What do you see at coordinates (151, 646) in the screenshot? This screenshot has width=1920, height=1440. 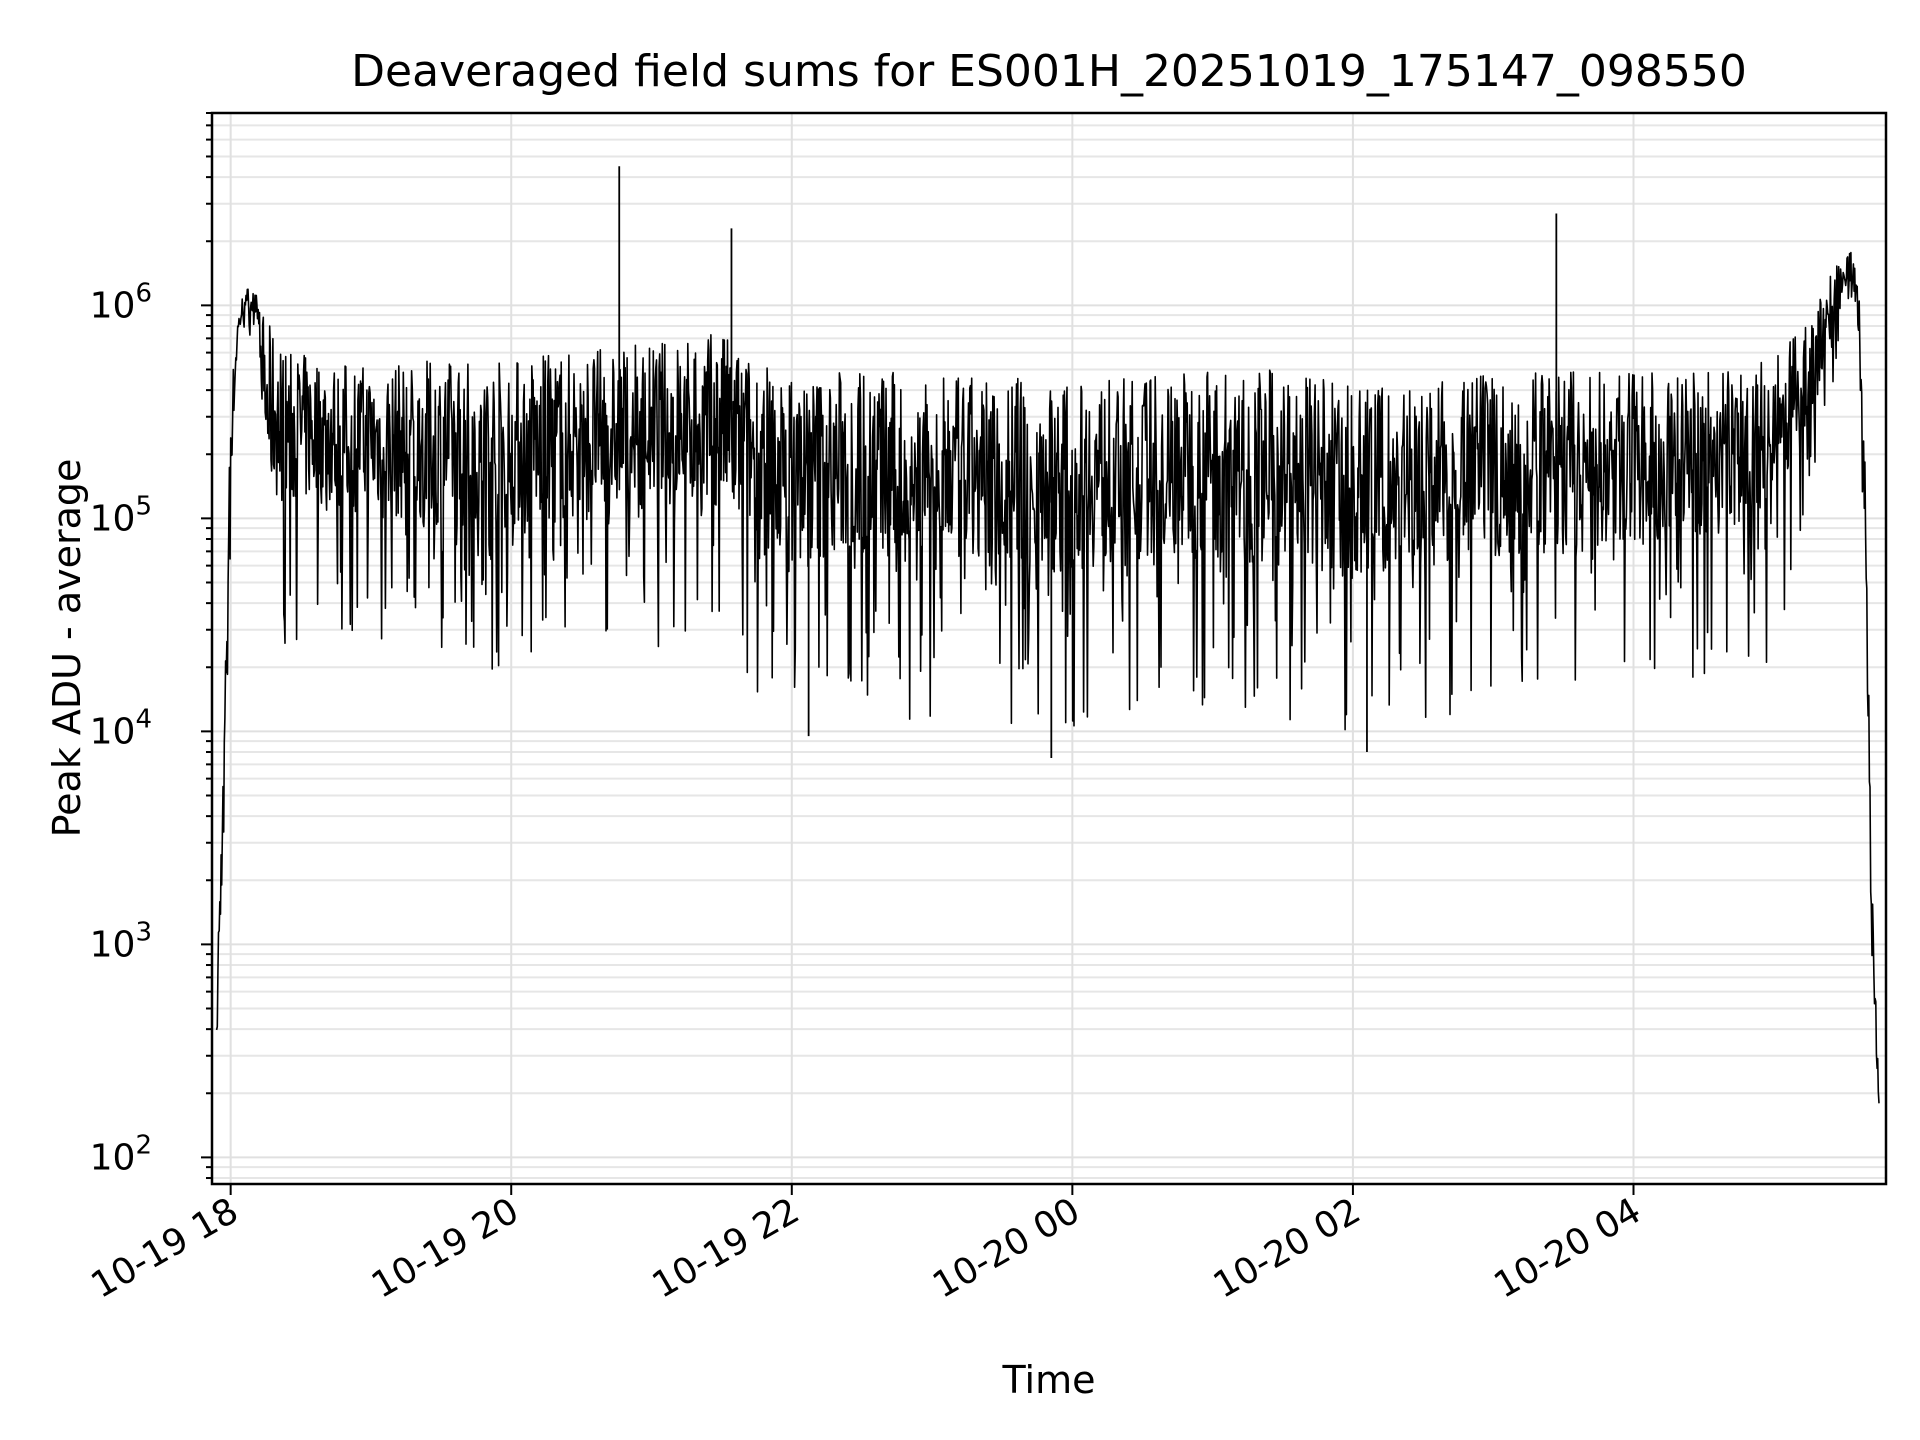 I see `y-axis: 10² 10³ 10⁴ 10⁵ 10⁶` at bounding box center [151, 646].